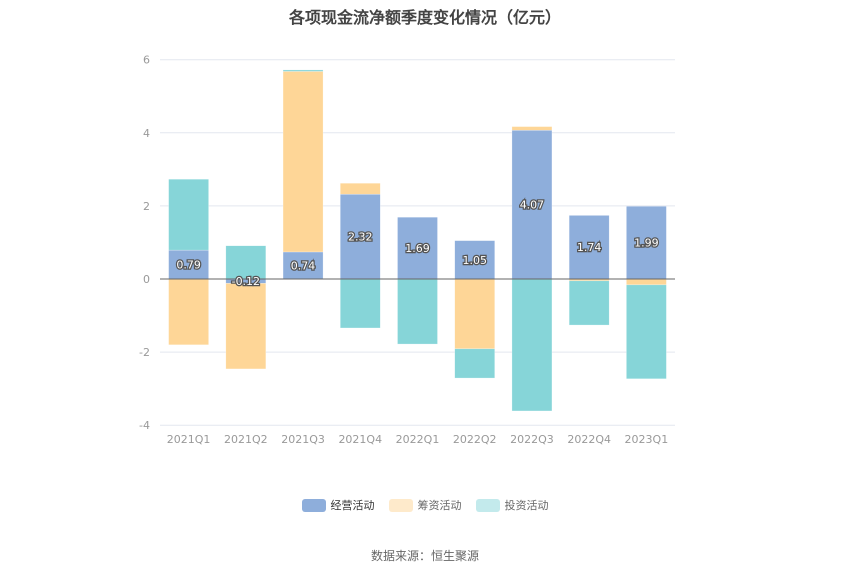 This screenshot has height=575, width=850. I want to click on legend-item-investing: 投资活动, so click(512, 505).